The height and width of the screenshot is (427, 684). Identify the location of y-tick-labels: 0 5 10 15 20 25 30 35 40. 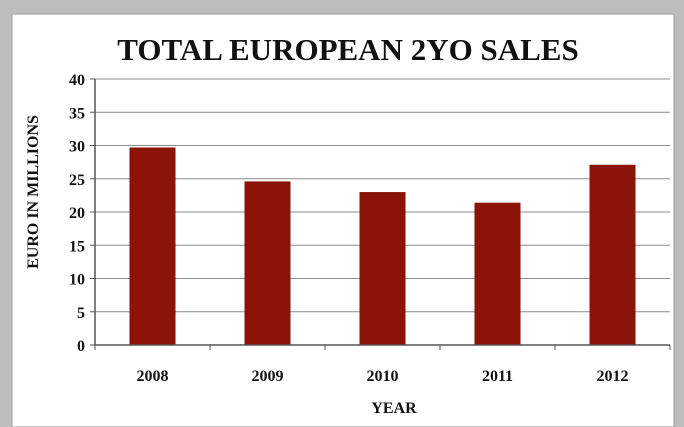
(77, 213).